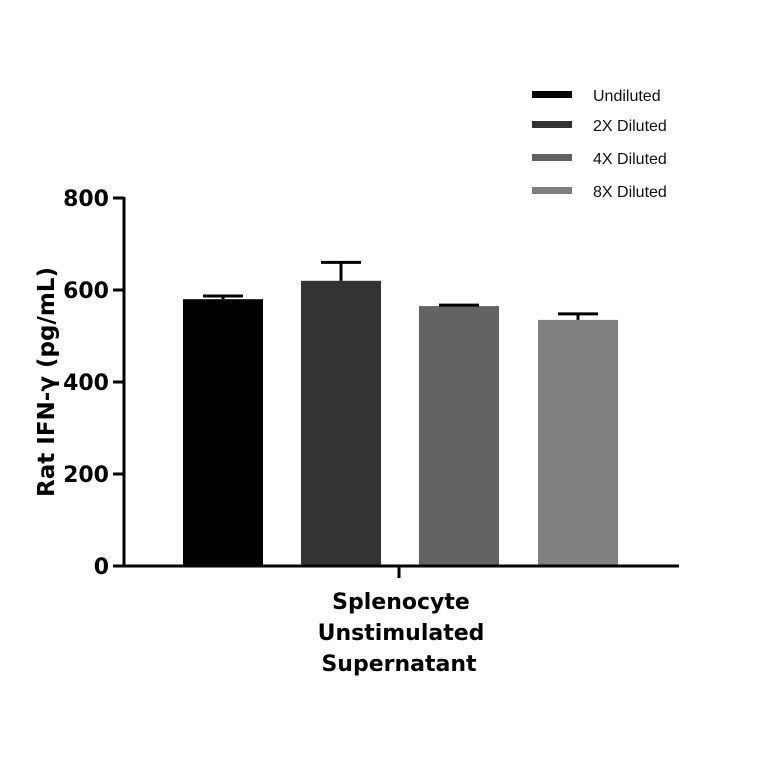  Describe the element at coordinates (459, 436) in the screenshot. I see `bar-4x-diluted` at that location.